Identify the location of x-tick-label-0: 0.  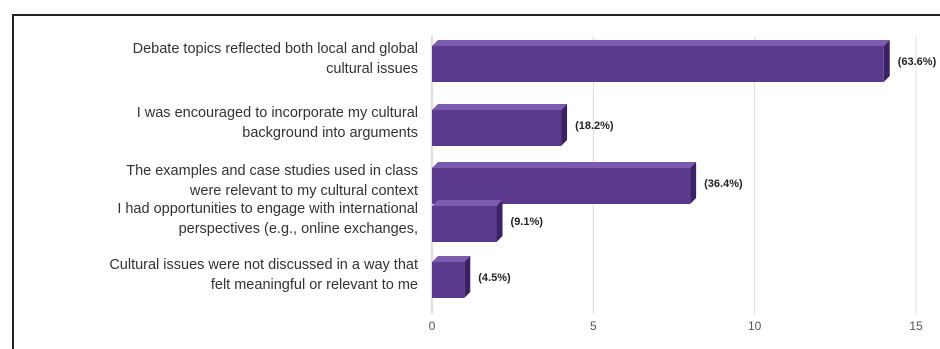
(432, 326).